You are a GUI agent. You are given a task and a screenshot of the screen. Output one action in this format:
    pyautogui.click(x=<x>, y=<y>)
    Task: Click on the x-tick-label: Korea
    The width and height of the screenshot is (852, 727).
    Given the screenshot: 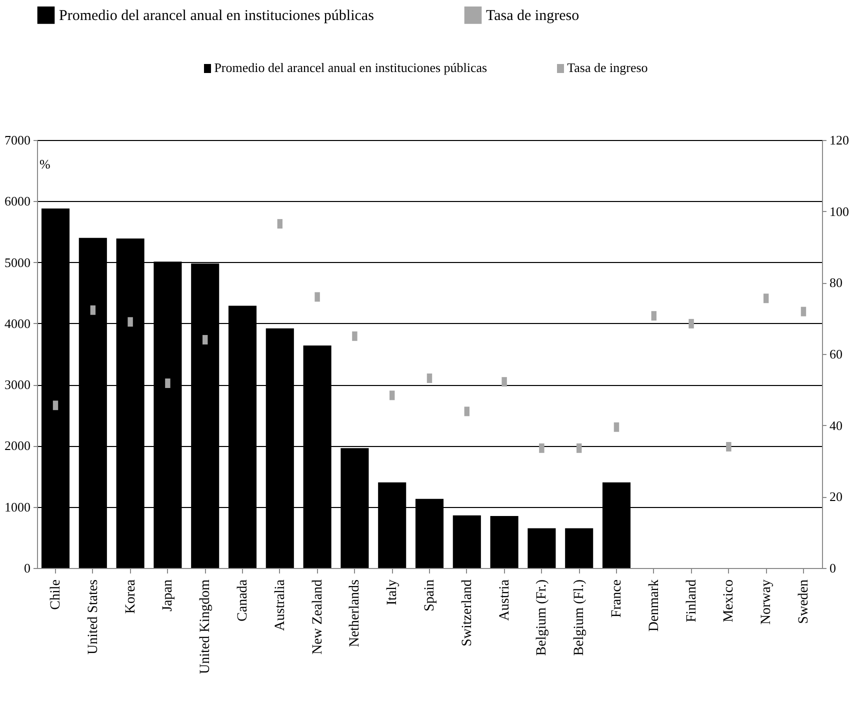 What is the action you would take?
    pyautogui.click(x=130, y=596)
    